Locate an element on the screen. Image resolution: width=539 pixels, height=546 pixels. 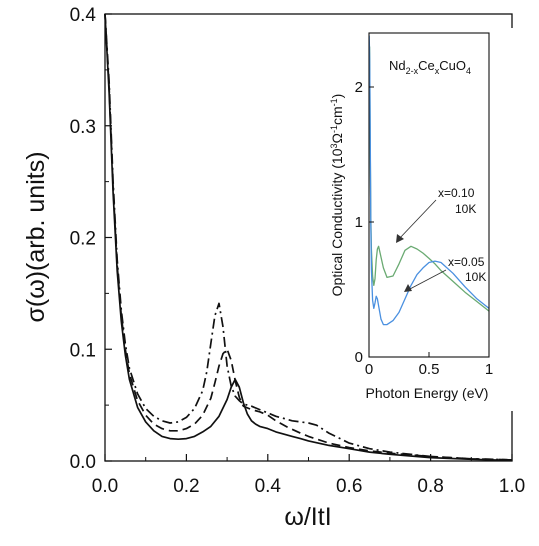
inset-y-axis-label: Optical Conductivity (103Ω-1cm-1) is located at coordinates (337, 195).